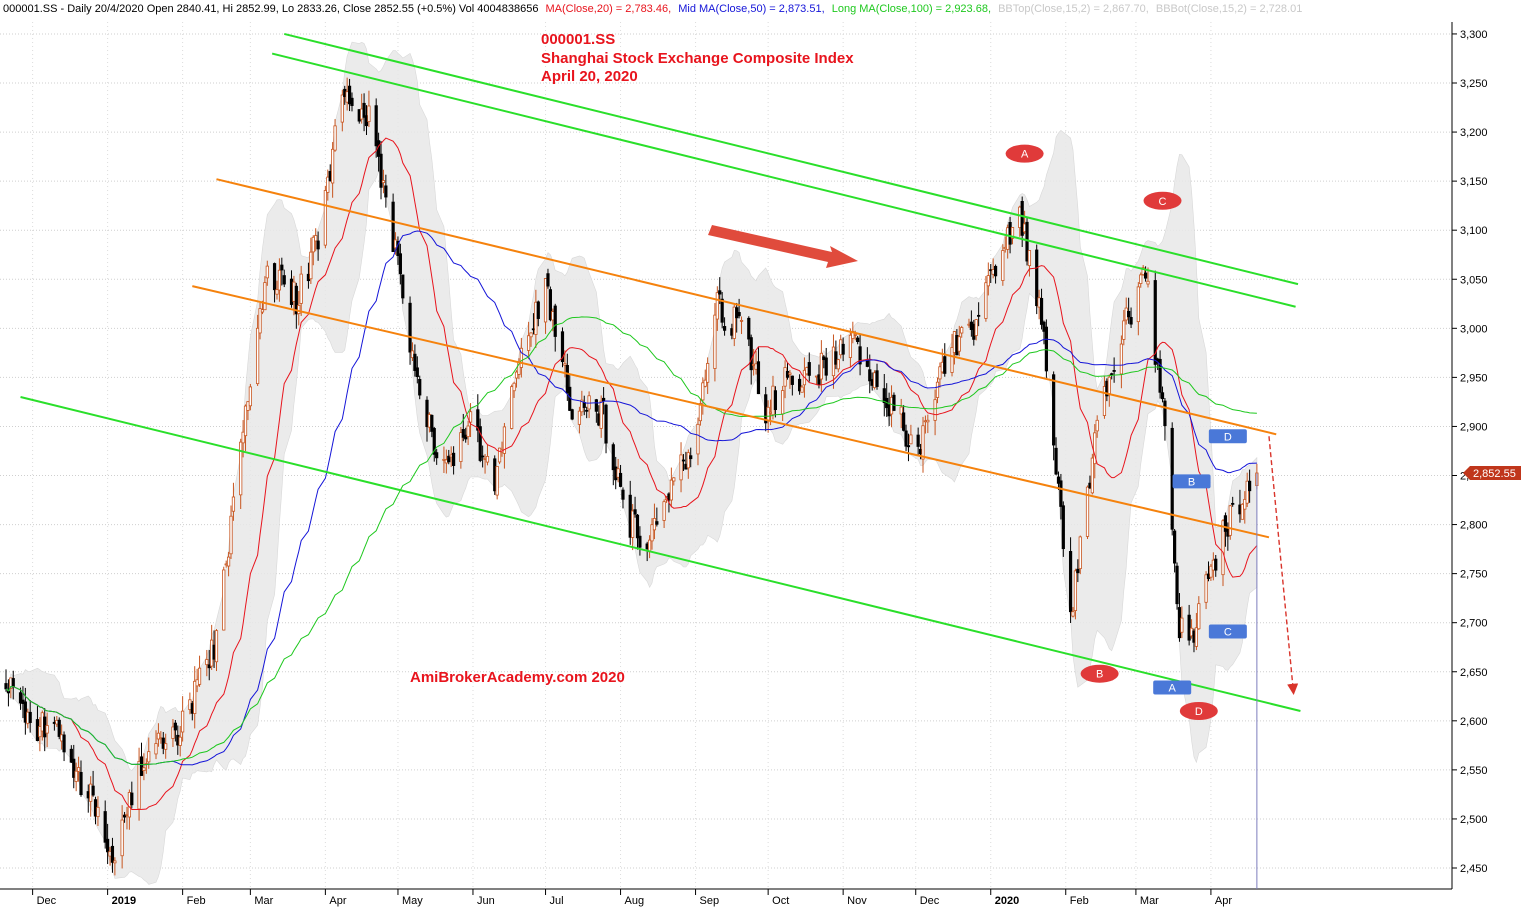 This screenshot has height=908, width=1521. I want to click on wave-marker-label: C, so click(1163, 202).